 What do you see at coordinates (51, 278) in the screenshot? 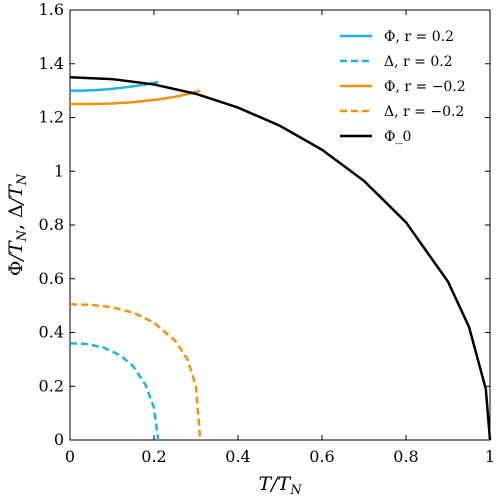
I see `y-tick-label: 0.6` at bounding box center [51, 278].